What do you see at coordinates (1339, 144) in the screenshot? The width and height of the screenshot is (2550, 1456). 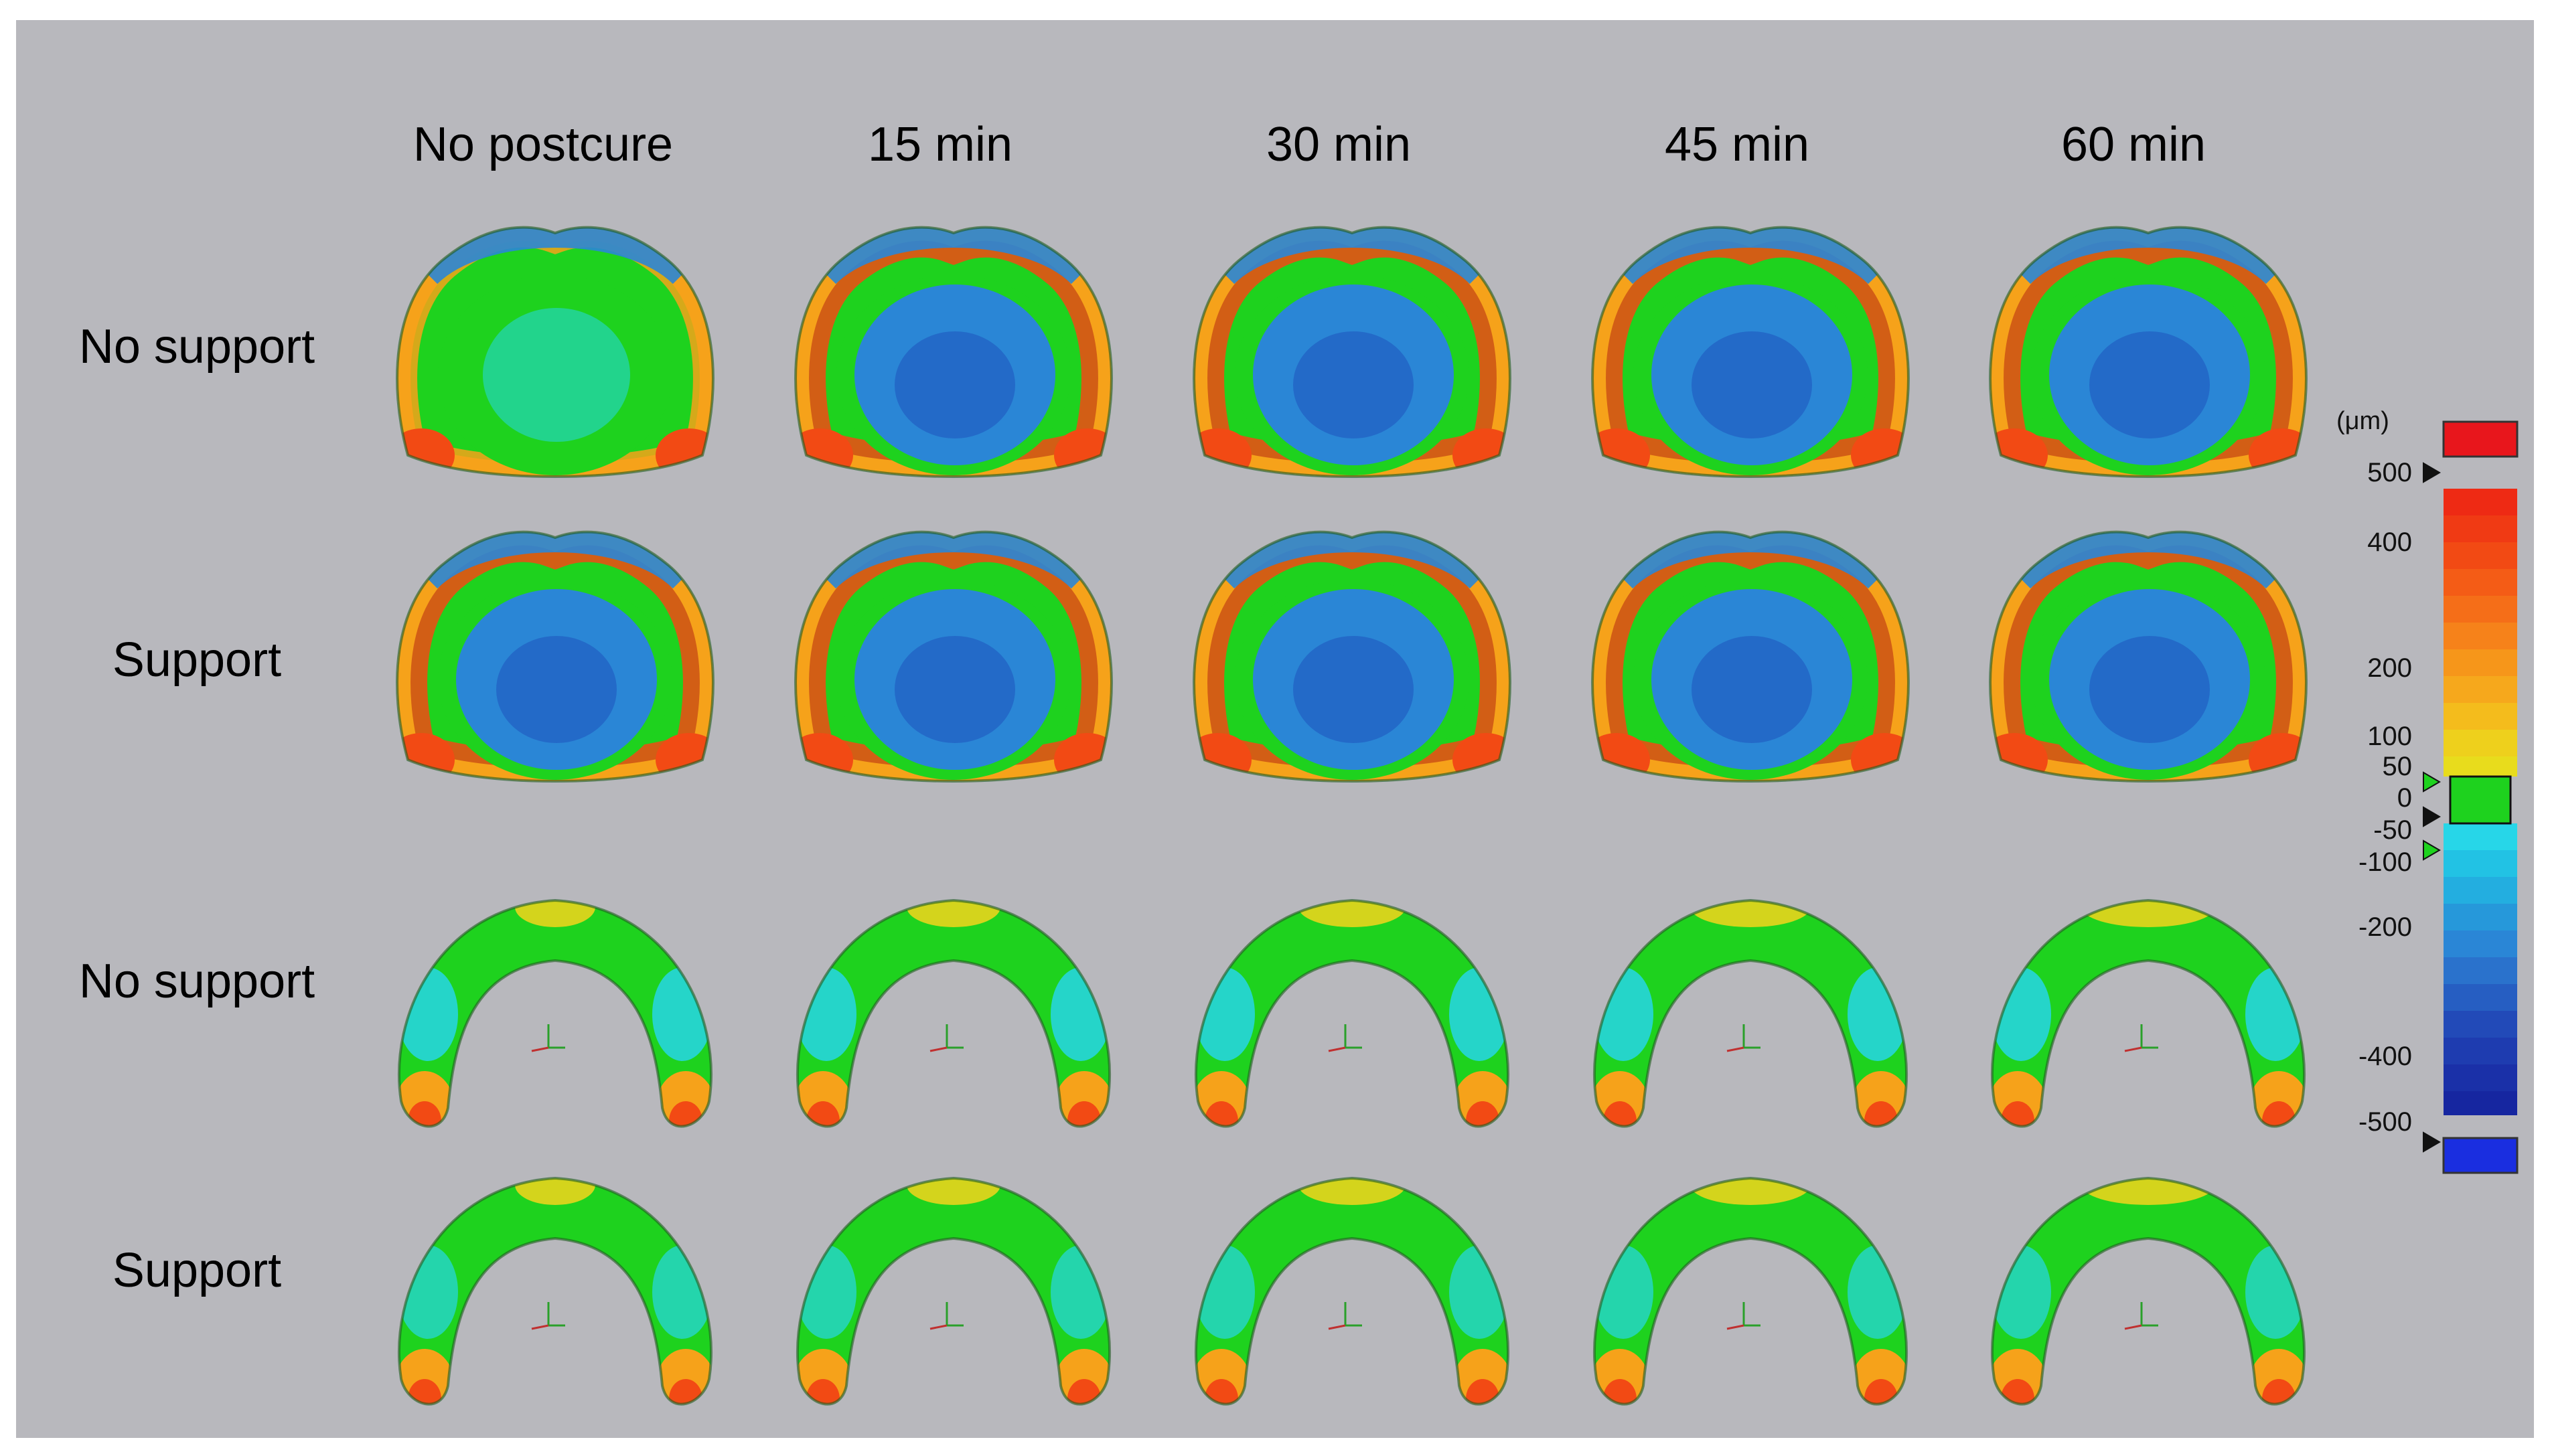 I see `column-header-30-min: 30 min` at bounding box center [1339, 144].